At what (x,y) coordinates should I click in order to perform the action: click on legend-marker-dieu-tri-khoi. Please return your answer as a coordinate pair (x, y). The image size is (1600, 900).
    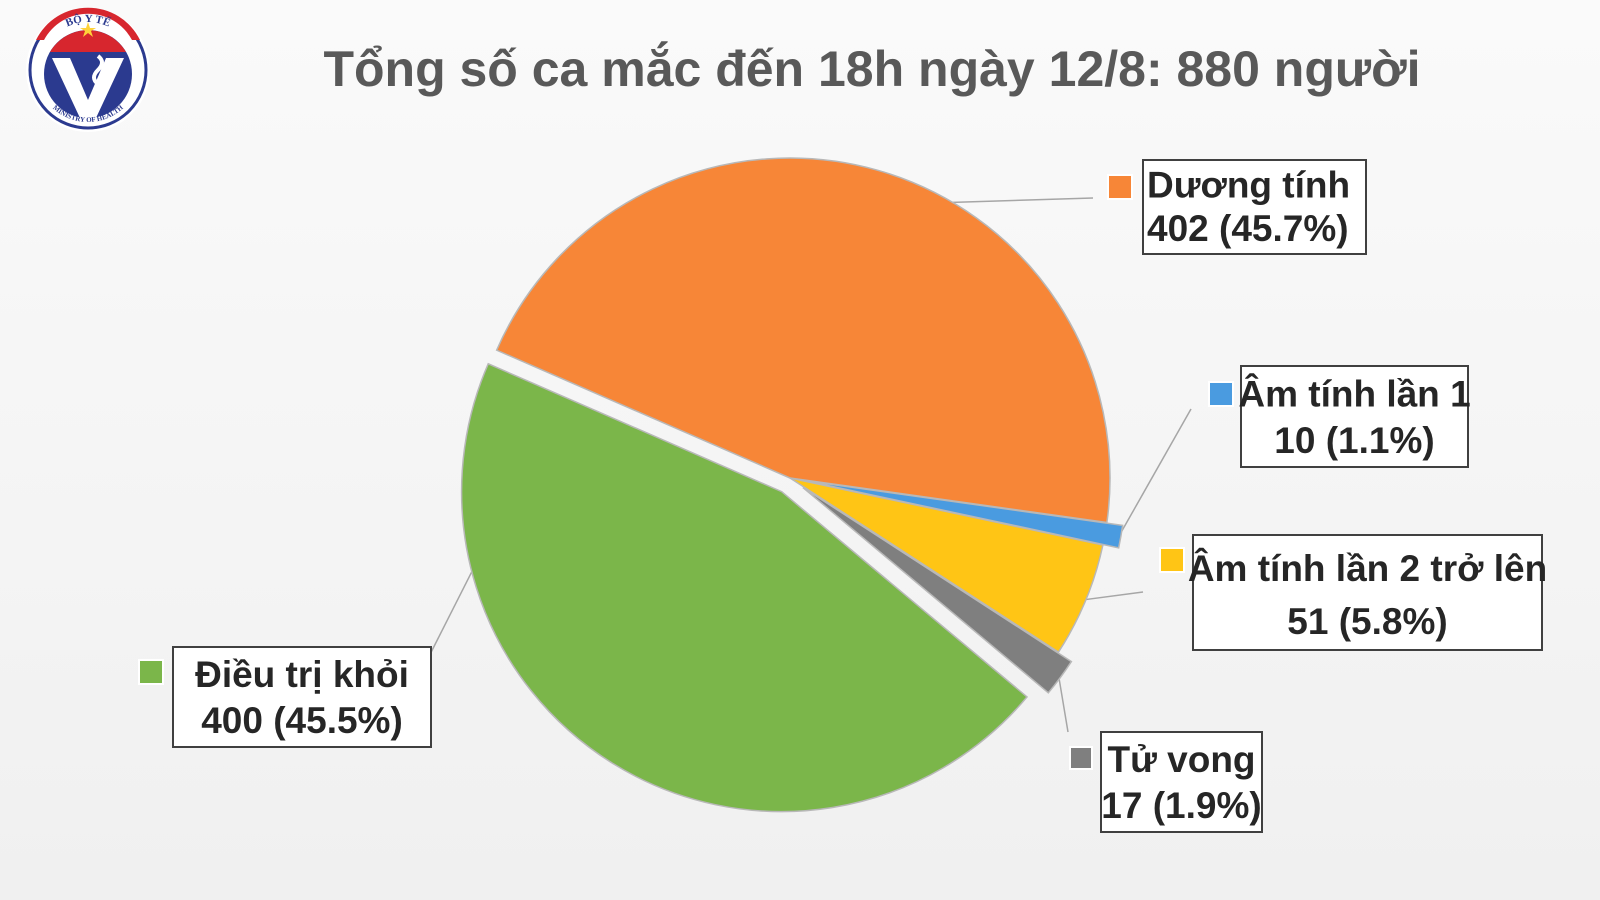
    Looking at the image, I should click on (151, 672).